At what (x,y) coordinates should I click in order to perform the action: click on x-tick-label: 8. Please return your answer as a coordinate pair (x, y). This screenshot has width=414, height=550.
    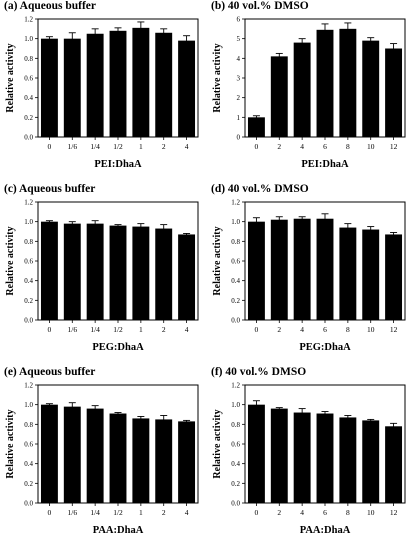
    Looking at the image, I should click on (348, 329).